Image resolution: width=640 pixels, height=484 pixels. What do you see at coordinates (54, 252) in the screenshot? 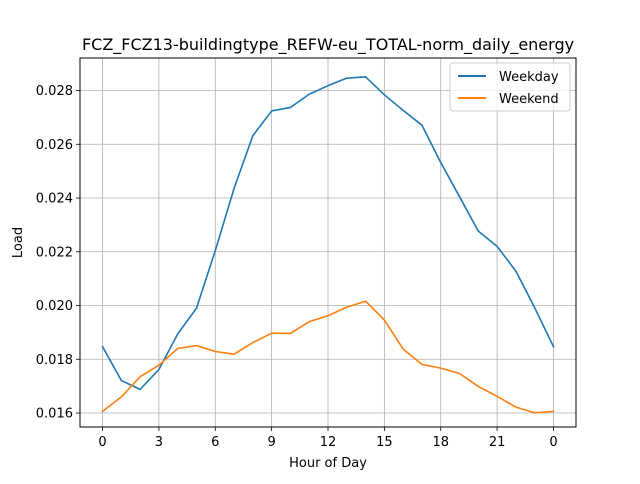
I see `y-tick-label: 0.022` at bounding box center [54, 252].